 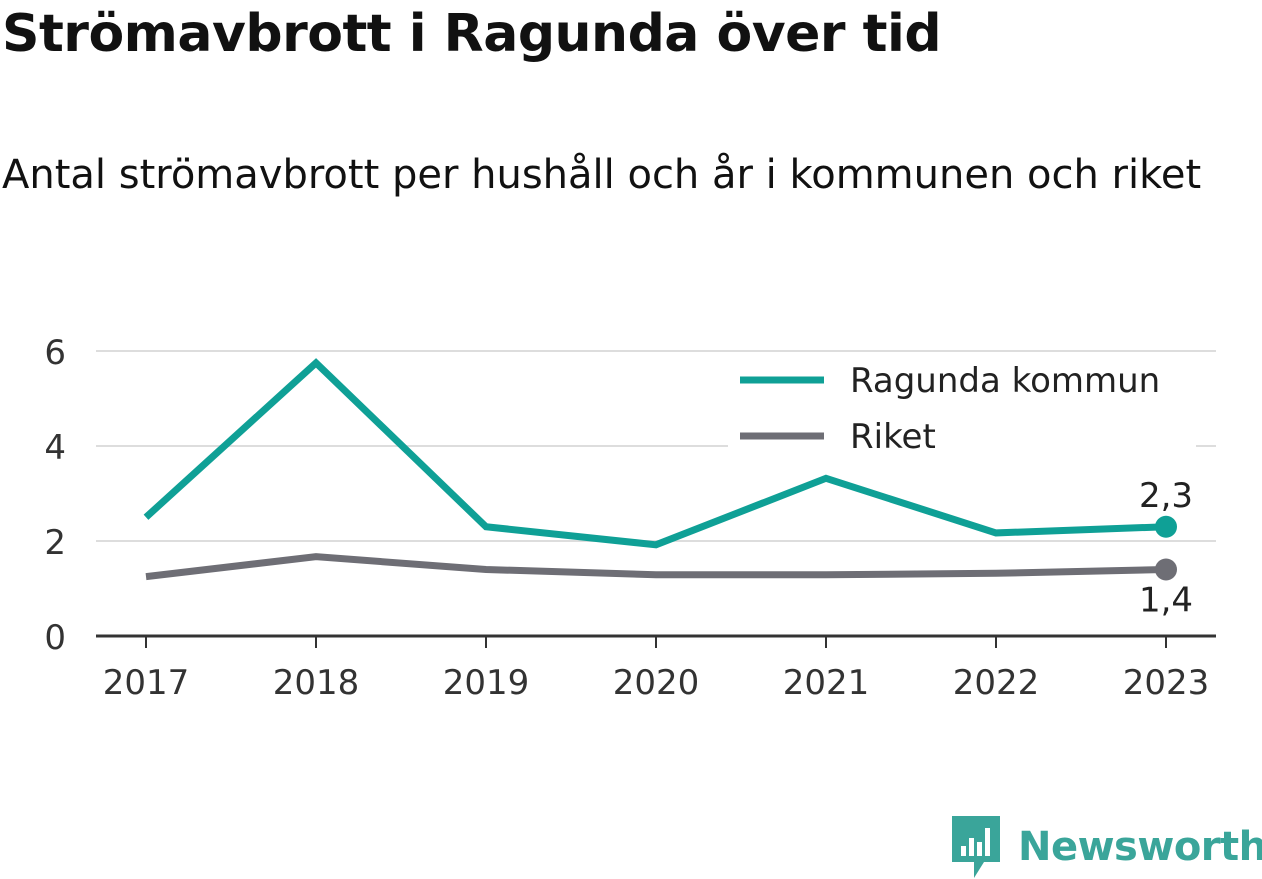 I want to click on y-tick-label: 4, so click(x=55, y=448).